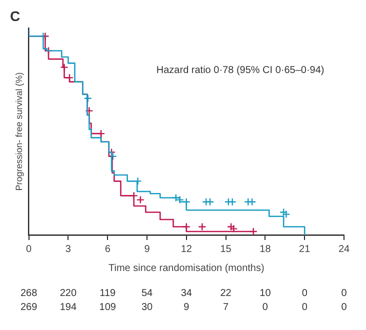  I want to click on text: C, so click(15, 16).